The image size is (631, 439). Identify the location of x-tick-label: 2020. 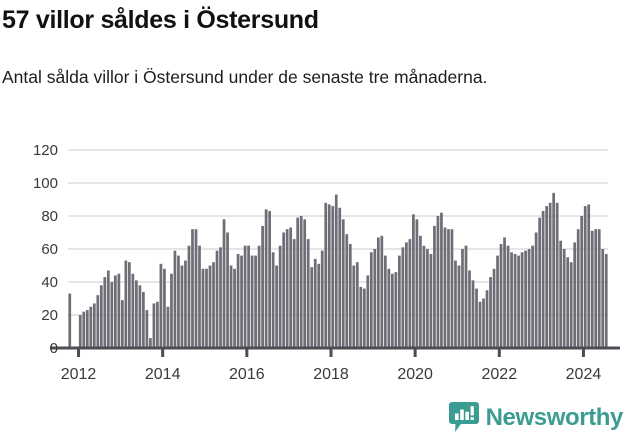
(415, 374).